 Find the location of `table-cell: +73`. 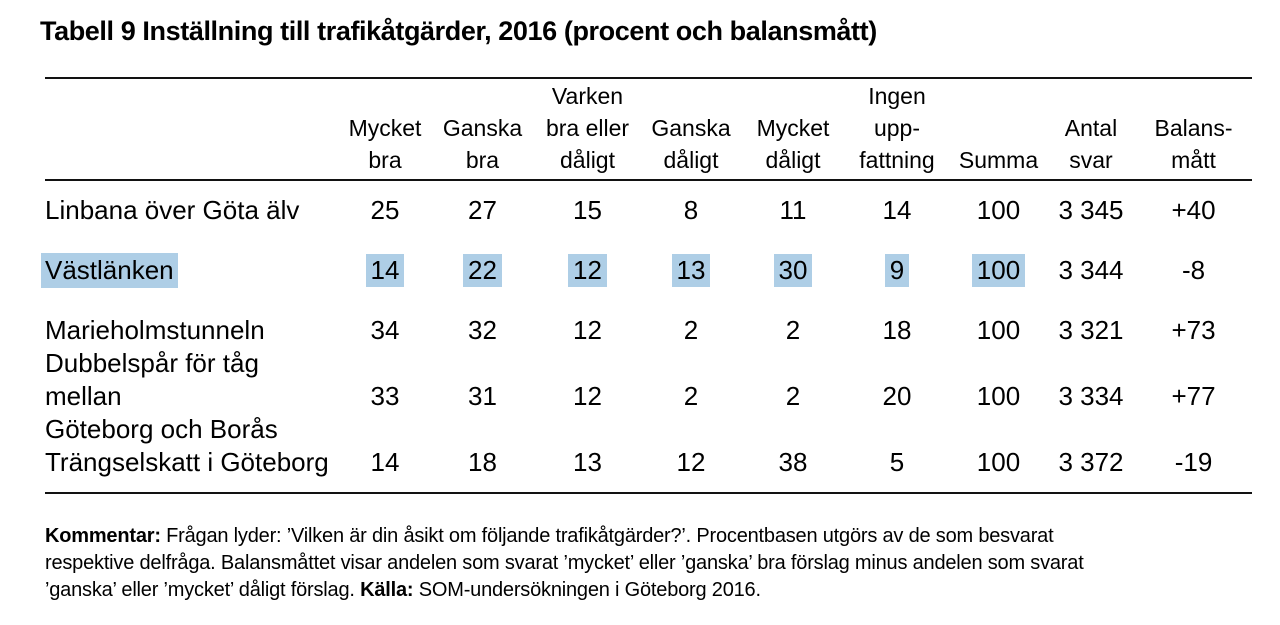

table-cell: +73 is located at coordinates (1193, 330).